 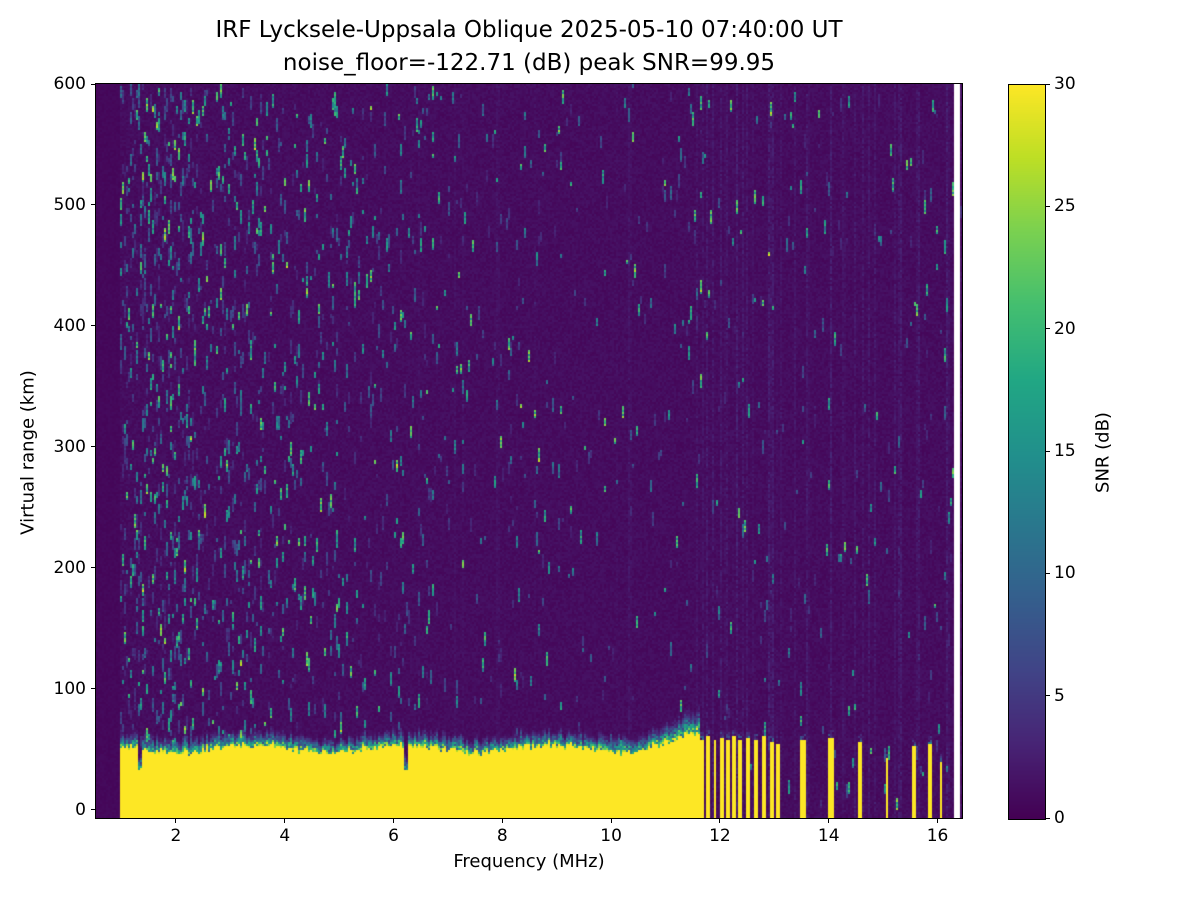 What do you see at coordinates (69, 325) in the screenshot?
I see `y-tick-label: 400` at bounding box center [69, 325].